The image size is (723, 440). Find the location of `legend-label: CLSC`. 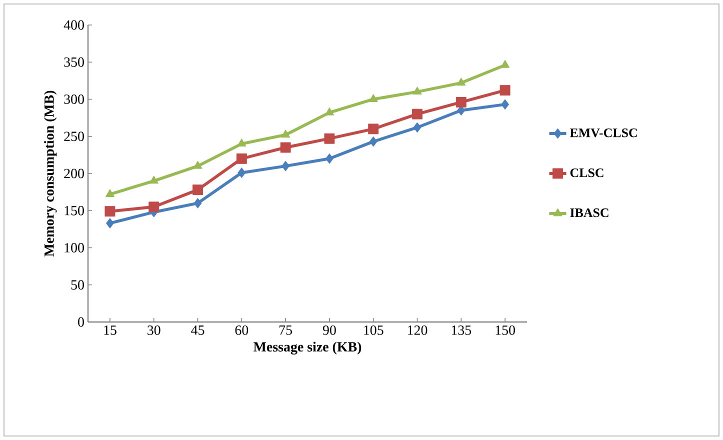

legend-label: CLSC is located at coordinates (587, 173).